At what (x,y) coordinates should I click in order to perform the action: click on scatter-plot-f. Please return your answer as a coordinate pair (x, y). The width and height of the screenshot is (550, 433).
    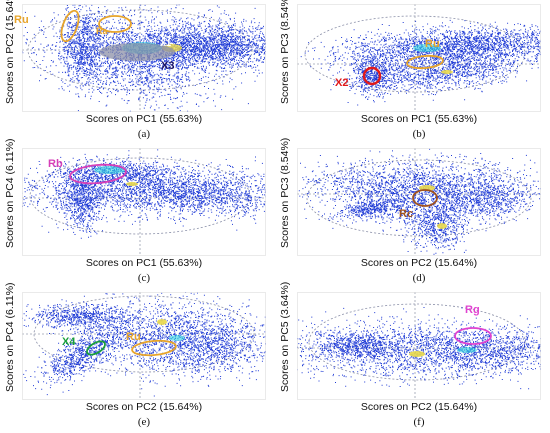
    Looking at the image, I should click on (419, 346).